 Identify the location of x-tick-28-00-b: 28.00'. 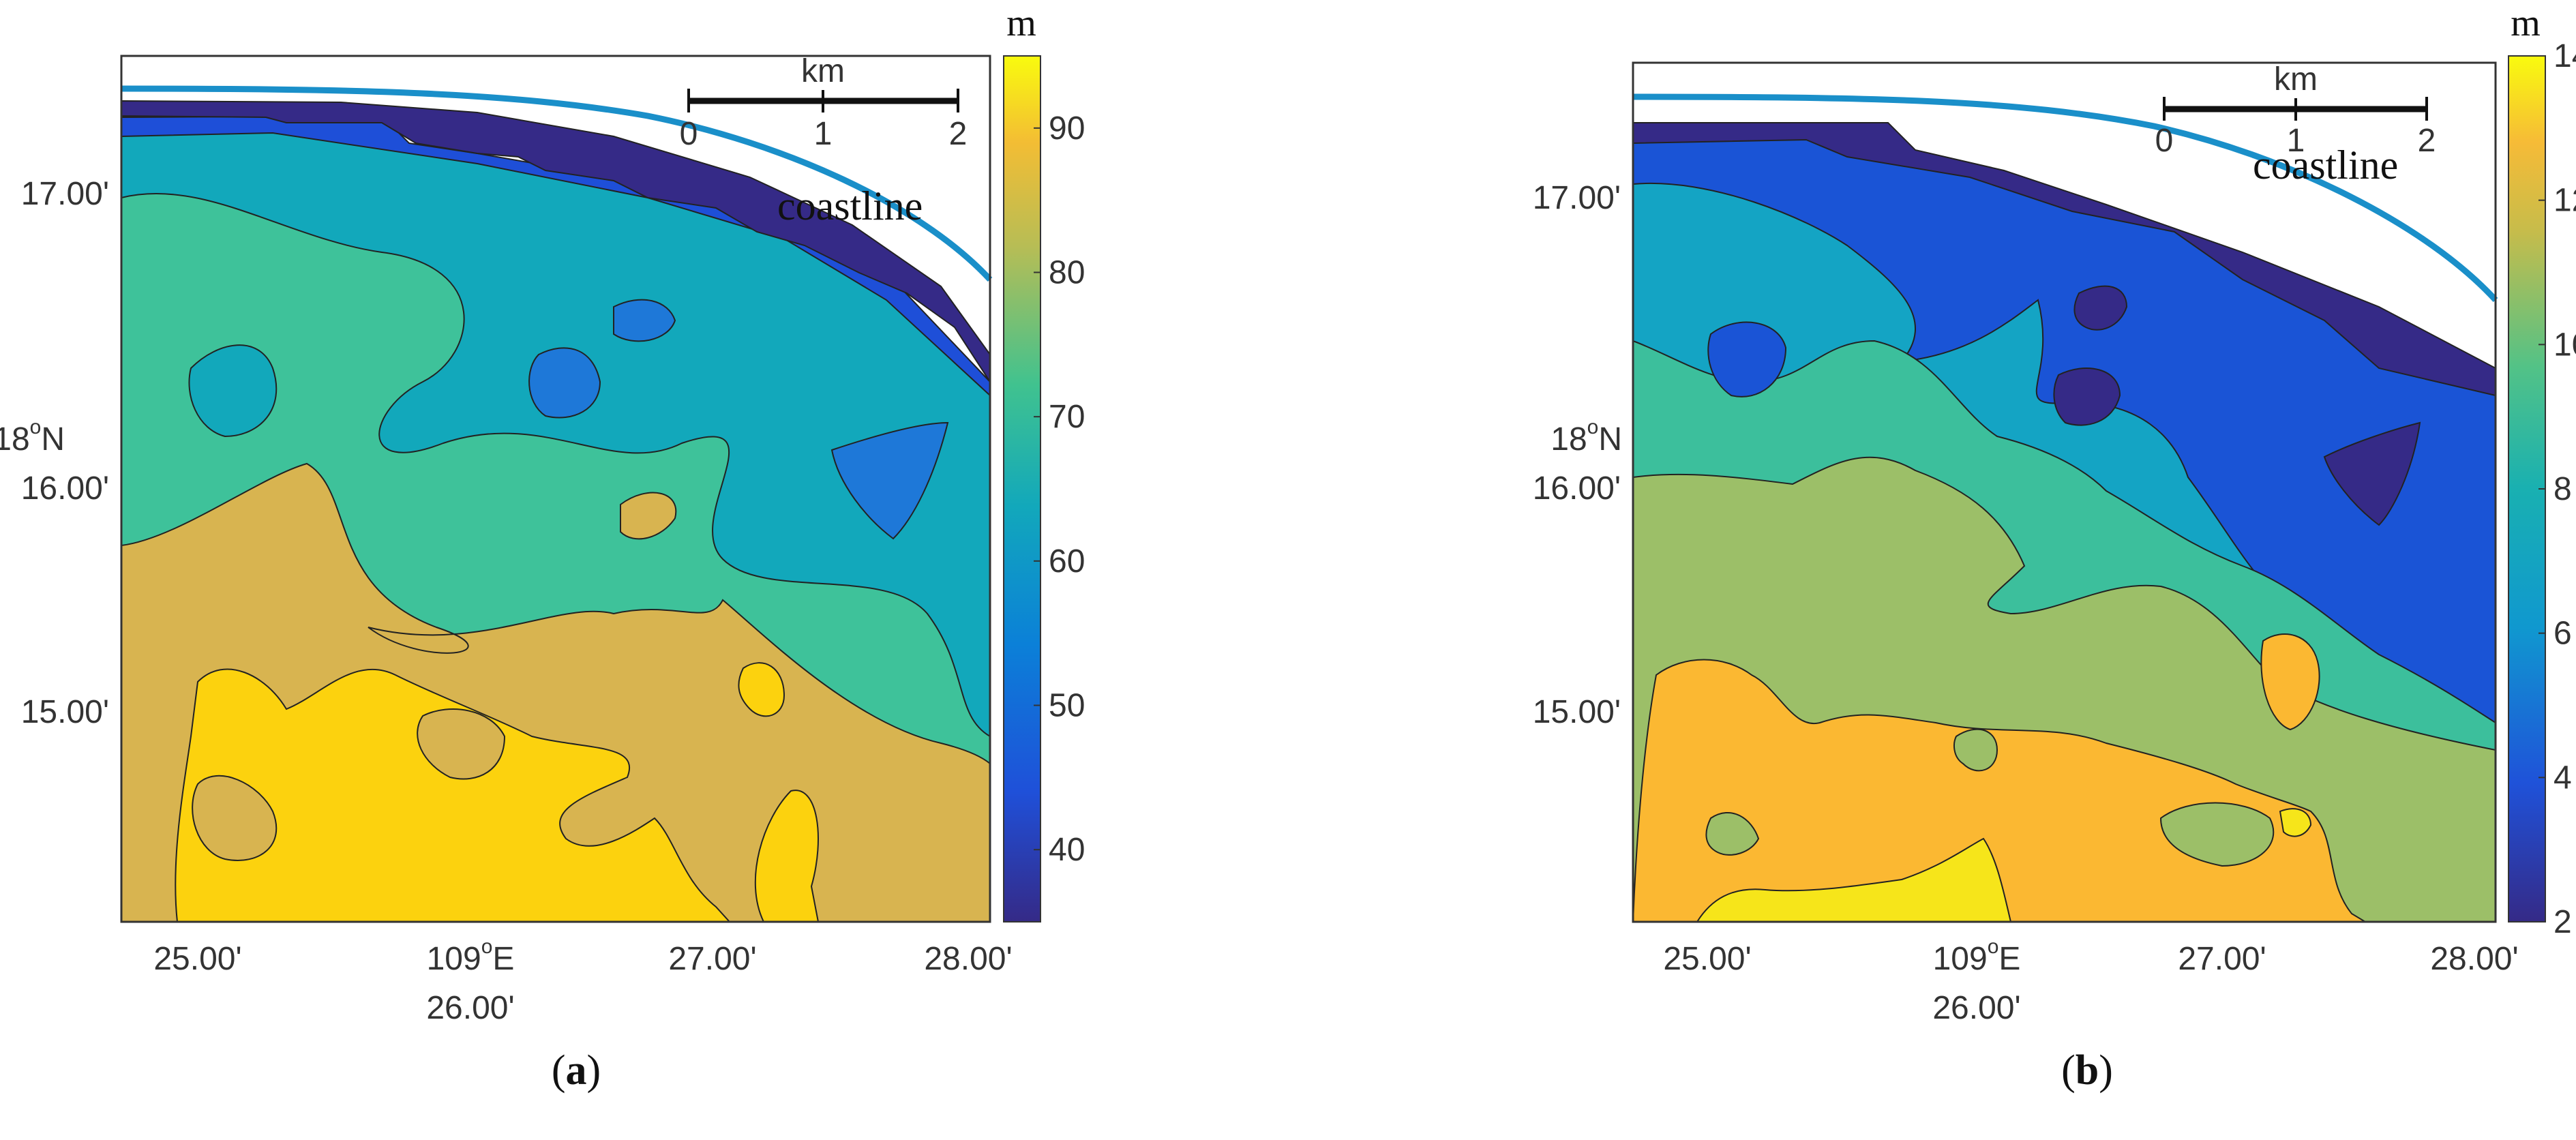
(2474, 959).